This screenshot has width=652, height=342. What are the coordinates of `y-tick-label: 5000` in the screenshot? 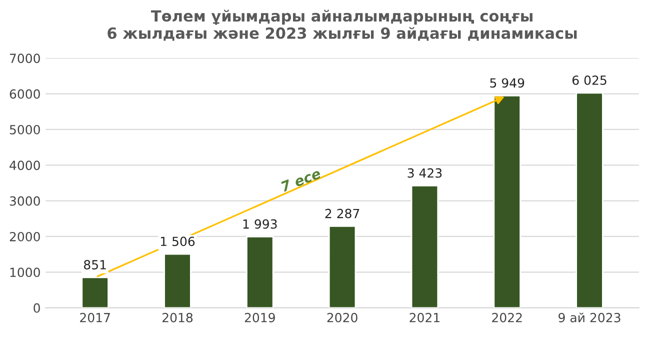 It's located at (25, 129).